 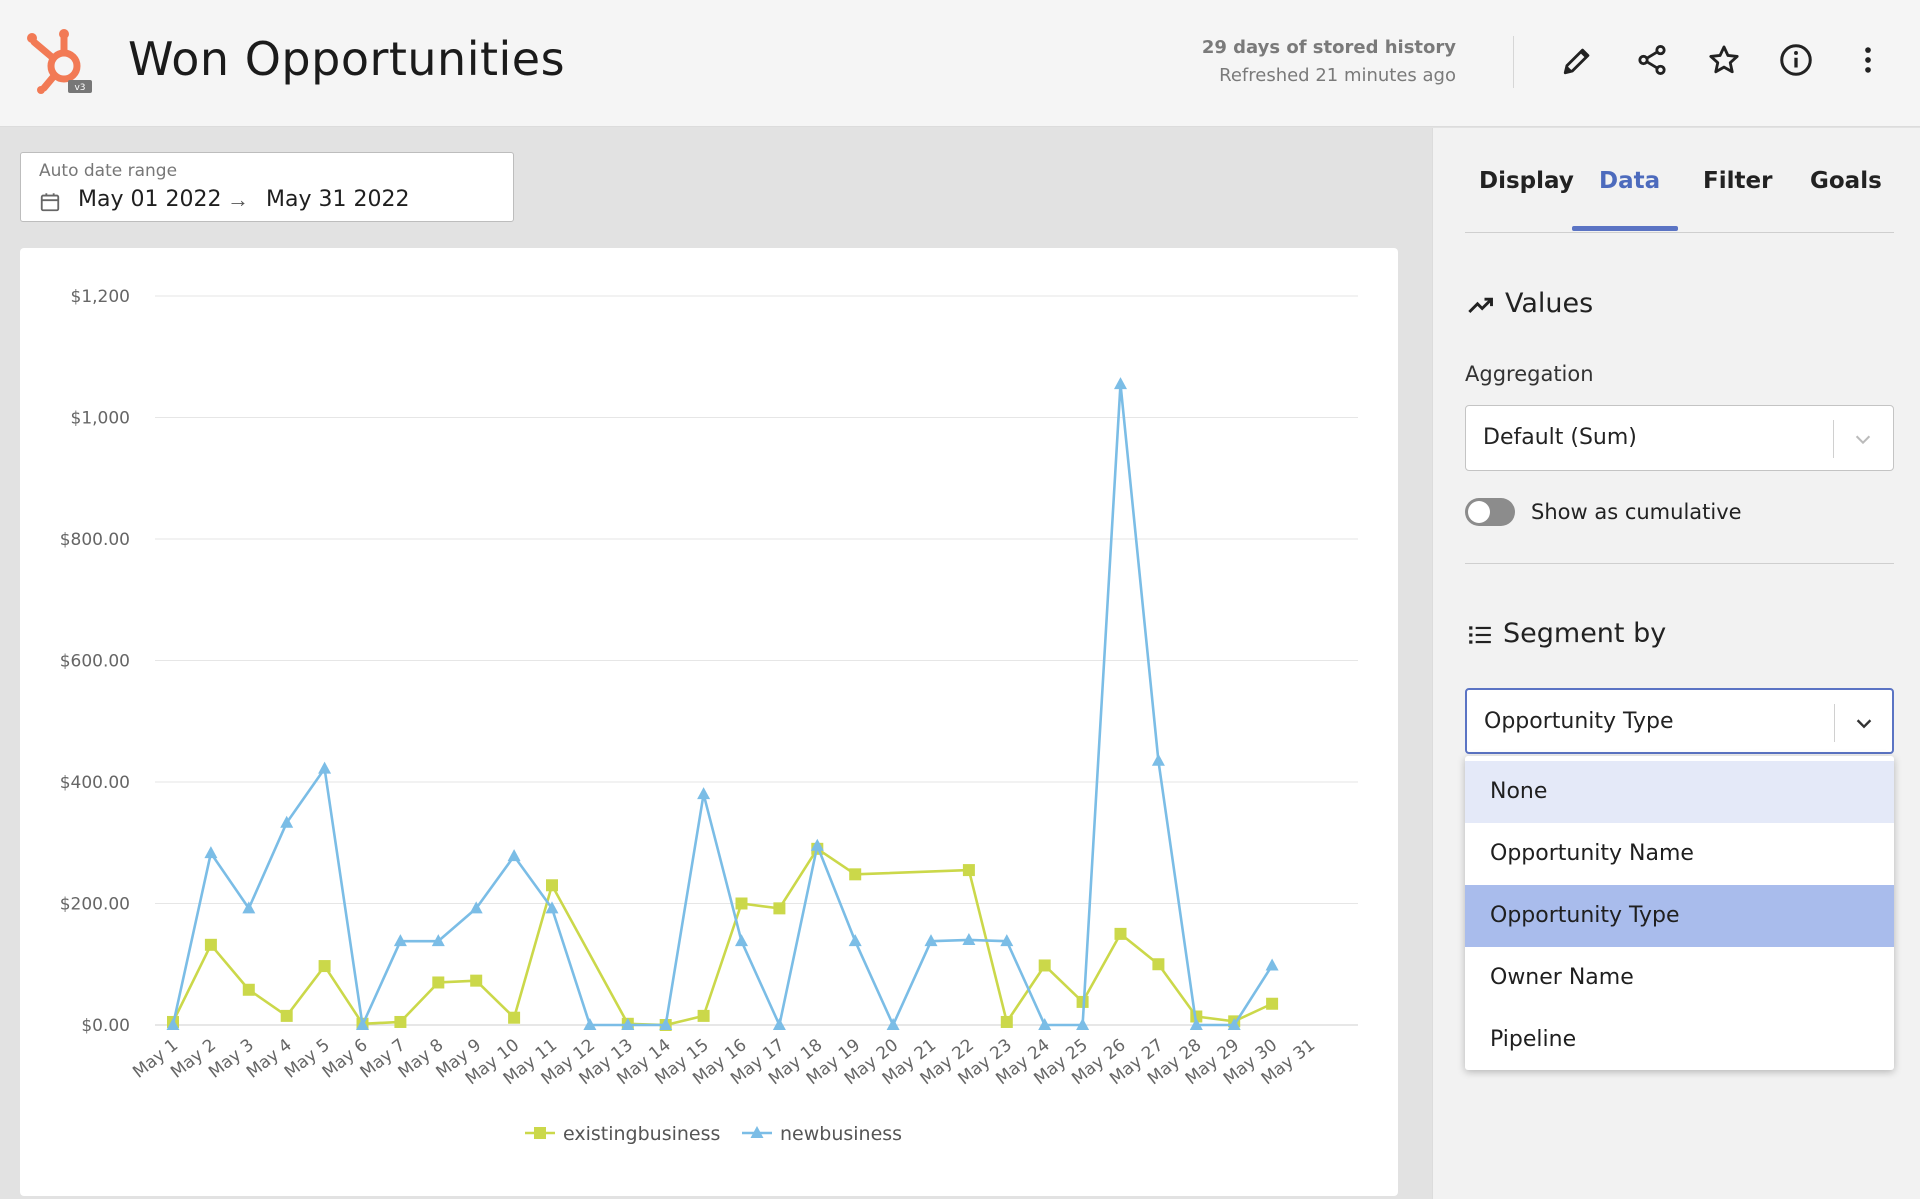 What do you see at coordinates (1652, 60) in the screenshot?
I see `share-icon` at bounding box center [1652, 60].